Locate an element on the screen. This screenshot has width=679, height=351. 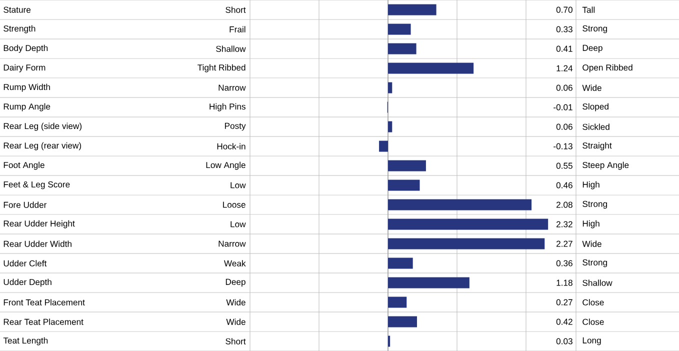
data-label: 2.08 is located at coordinates (564, 205).